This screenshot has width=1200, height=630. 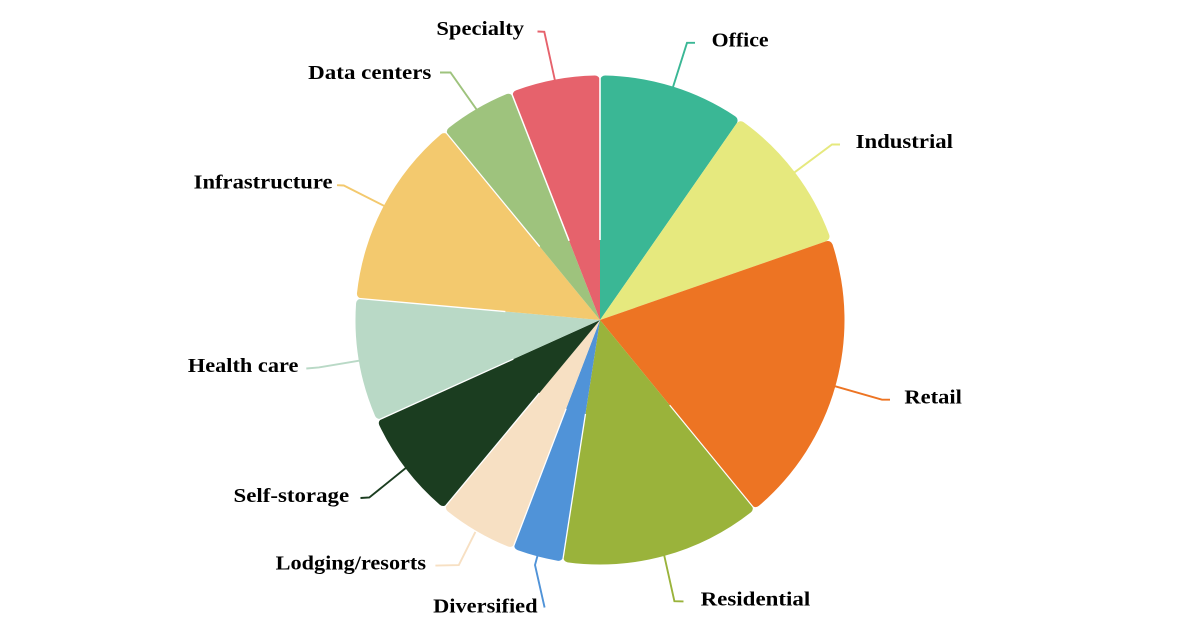 What do you see at coordinates (905, 142) in the screenshot?
I see `svg-text: Industrial` at bounding box center [905, 142].